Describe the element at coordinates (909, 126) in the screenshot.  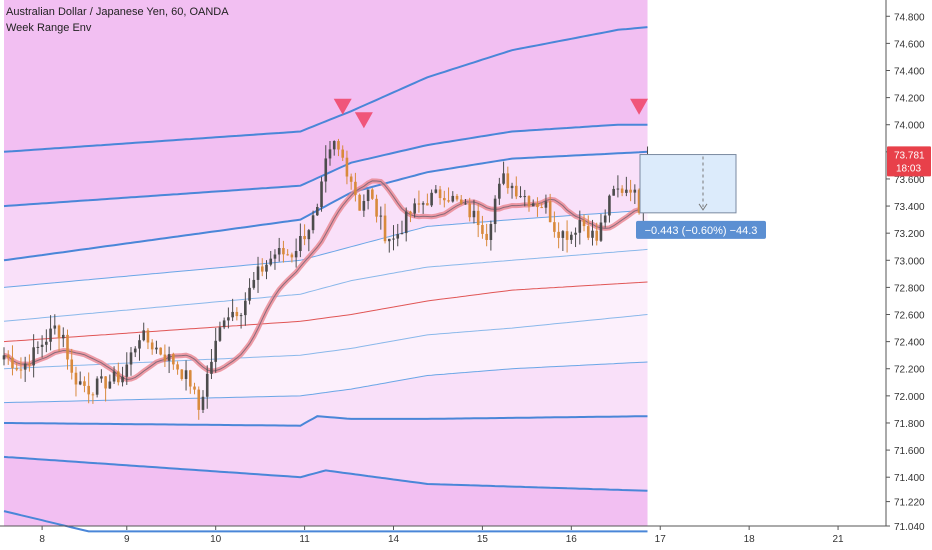
I see `y-tick-label: 74.000` at that location.